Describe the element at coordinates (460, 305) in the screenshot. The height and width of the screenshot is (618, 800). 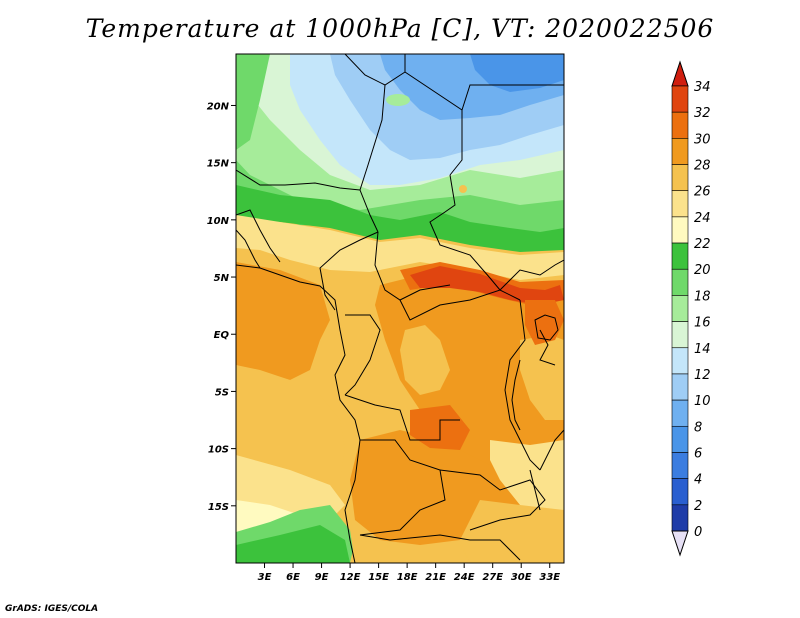
I see `border-car-drc` at that location.